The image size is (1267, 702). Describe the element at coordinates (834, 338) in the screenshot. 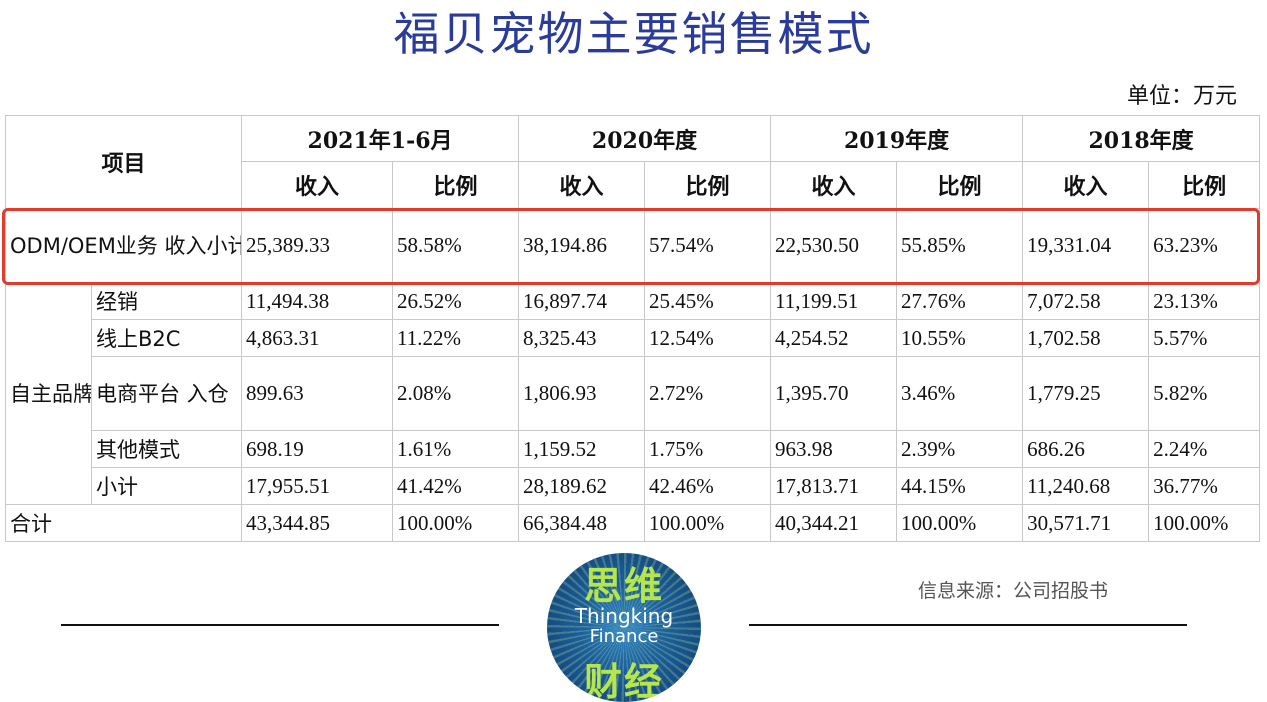

I see `cell-income: 4,254.52` at that location.